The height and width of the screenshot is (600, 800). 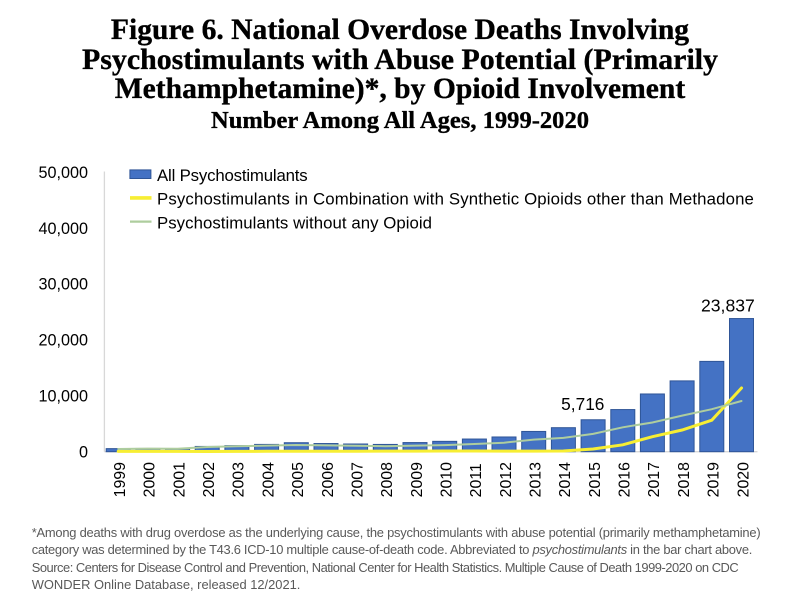 I want to click on svg-text: 2019, so click(x=714, y=480).